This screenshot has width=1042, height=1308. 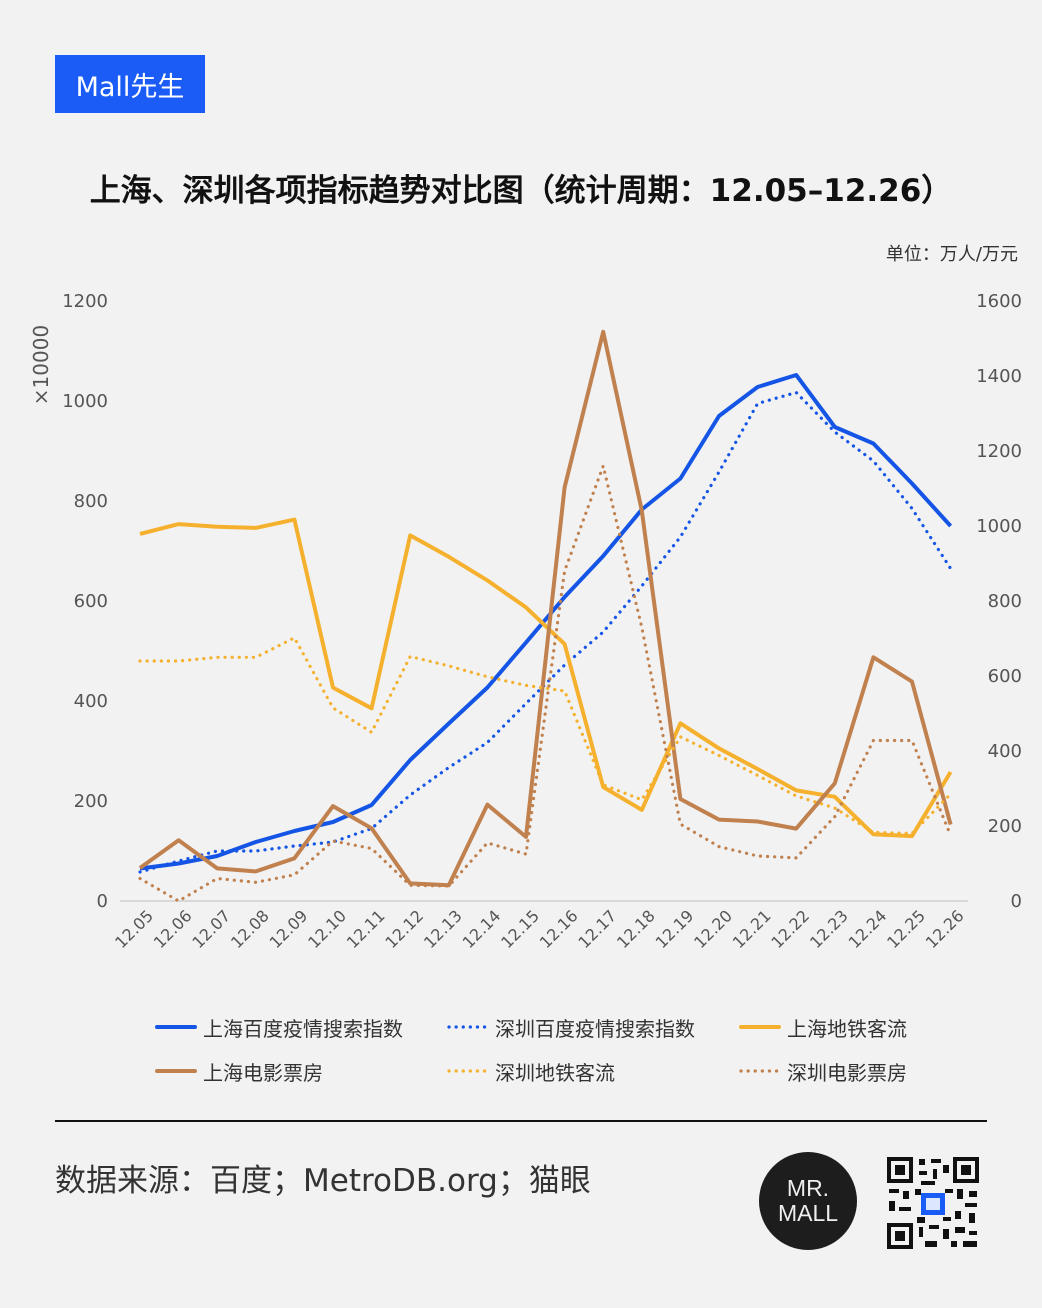 What do you see at coordinates (951, 254) in the screenshot?
I see `unit-label: 单位：万人/万元` at bounding box center [951, 254].